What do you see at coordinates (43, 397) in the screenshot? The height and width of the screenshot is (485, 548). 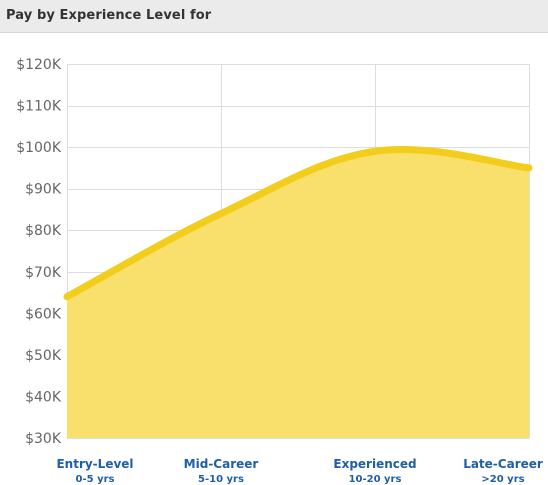 I see `y-tick-label: $40K` at bounding box center [43, 397].